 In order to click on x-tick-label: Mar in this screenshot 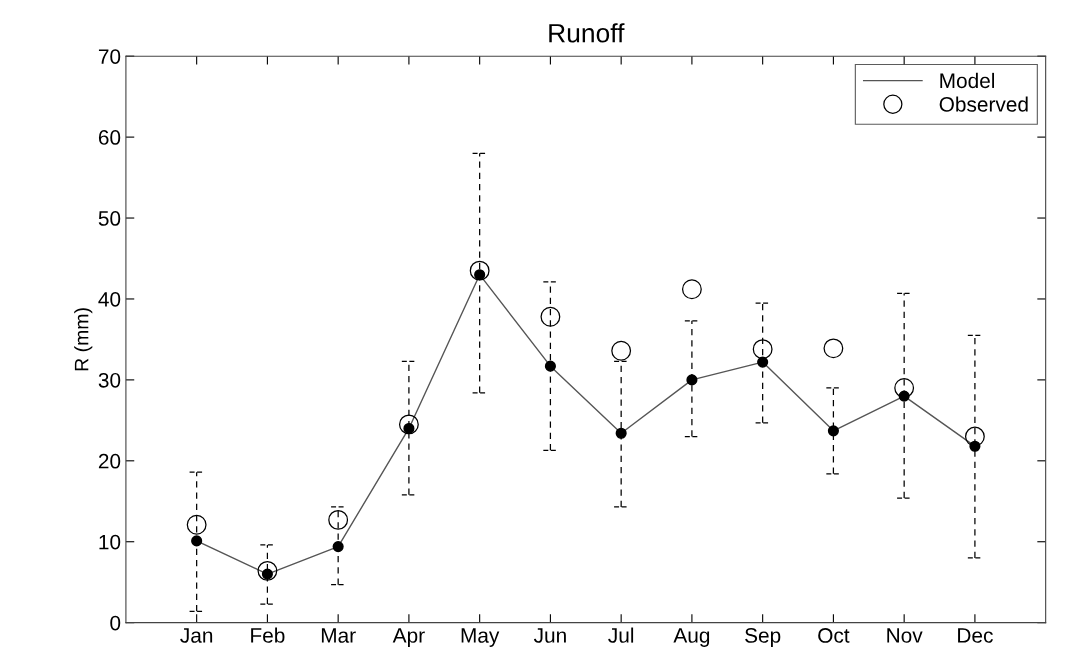, I will do `click(338, 635)`.